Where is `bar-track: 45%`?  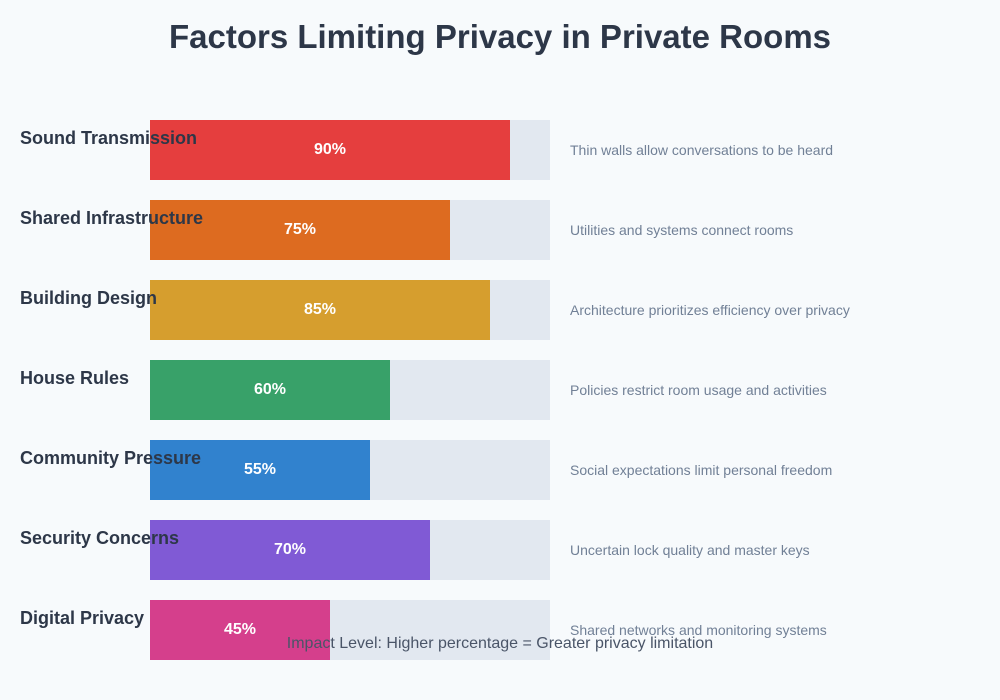
bar-track: 45% is located at coordinates (350, 630).